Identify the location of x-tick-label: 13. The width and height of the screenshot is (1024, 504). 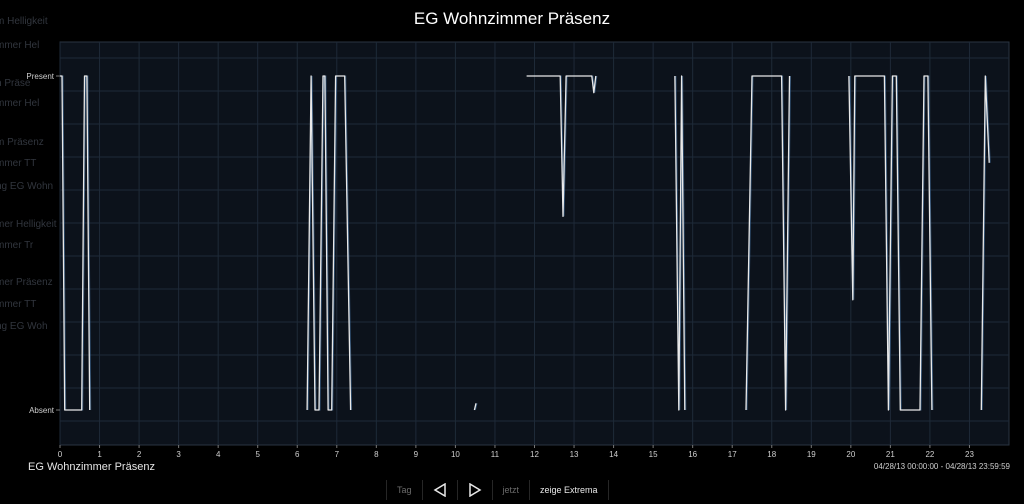
(574, 454).